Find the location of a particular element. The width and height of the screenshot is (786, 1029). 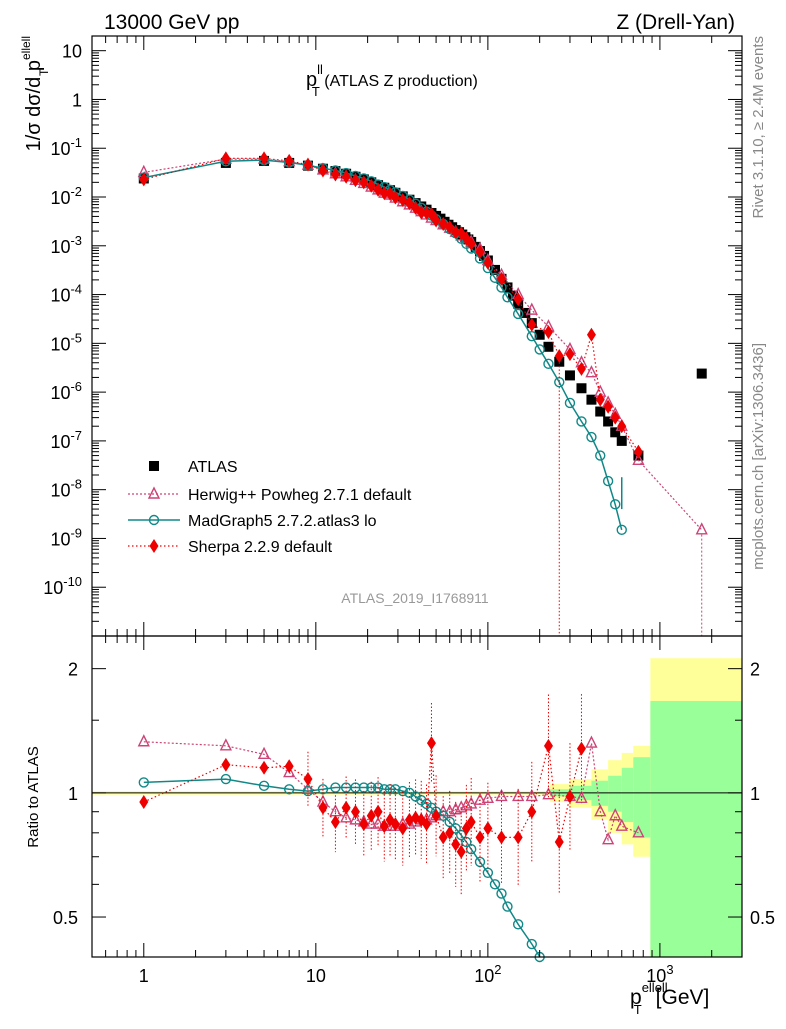

ratio-y-tick-label-right: 2 is located at coordinates (755, 670).